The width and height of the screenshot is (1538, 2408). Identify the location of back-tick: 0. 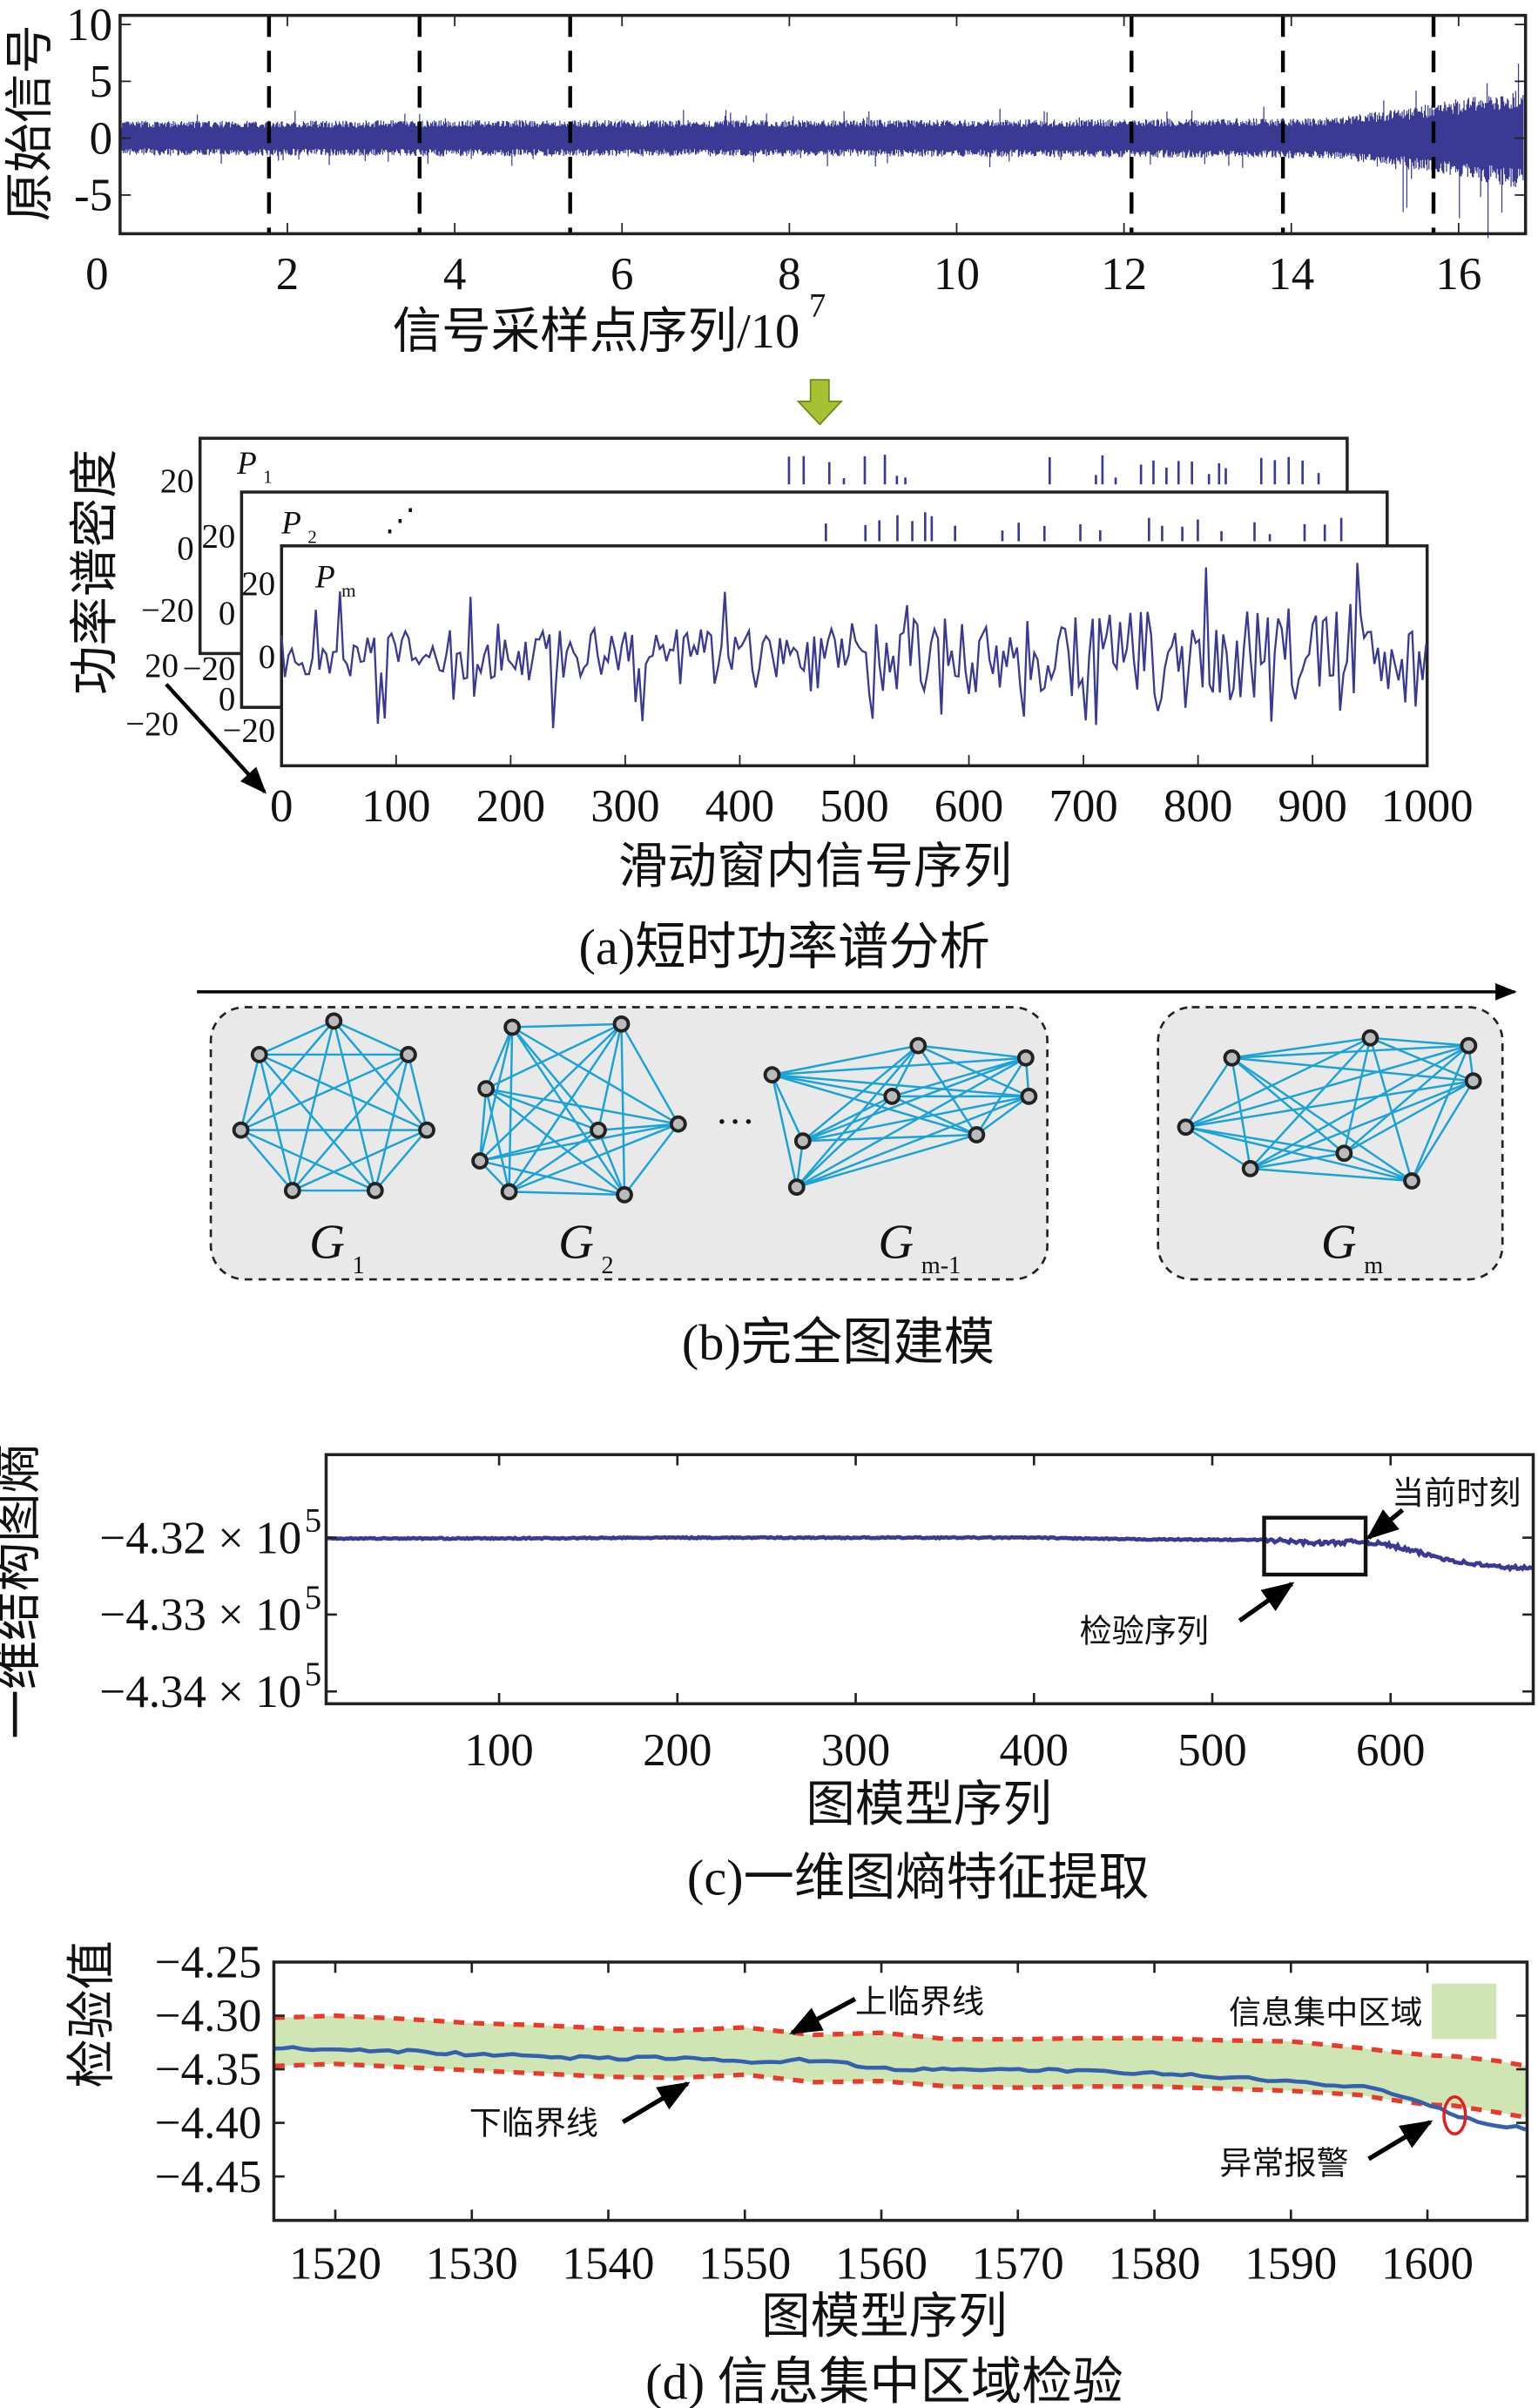
(227, 613).